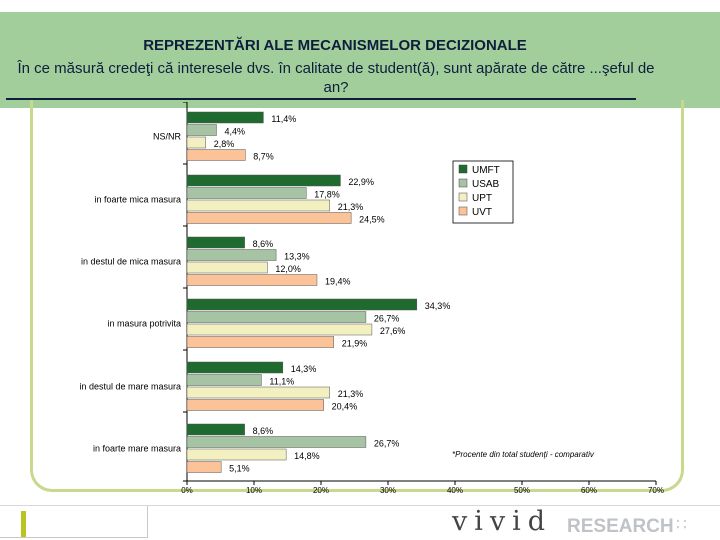  Describe the element at coordinates (482, 212) in the screenshot. I see `legend-label: UVT` at that location.